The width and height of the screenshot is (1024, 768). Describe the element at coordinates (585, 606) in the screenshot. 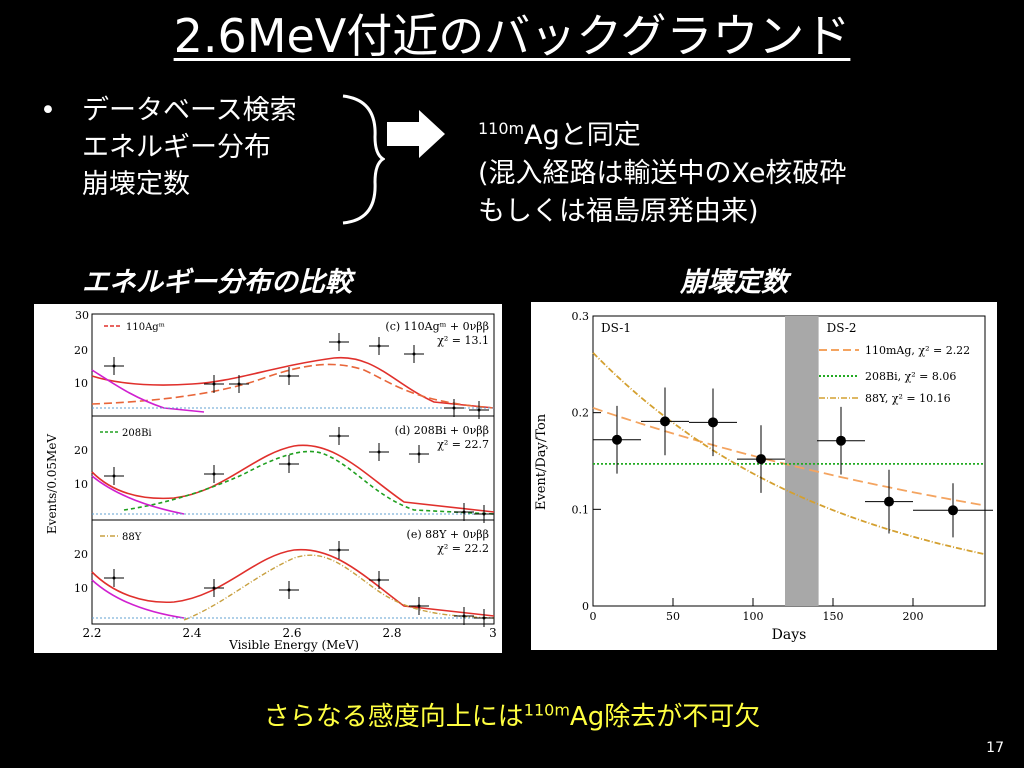

I see `decay-ytick-label: 0` at that location.